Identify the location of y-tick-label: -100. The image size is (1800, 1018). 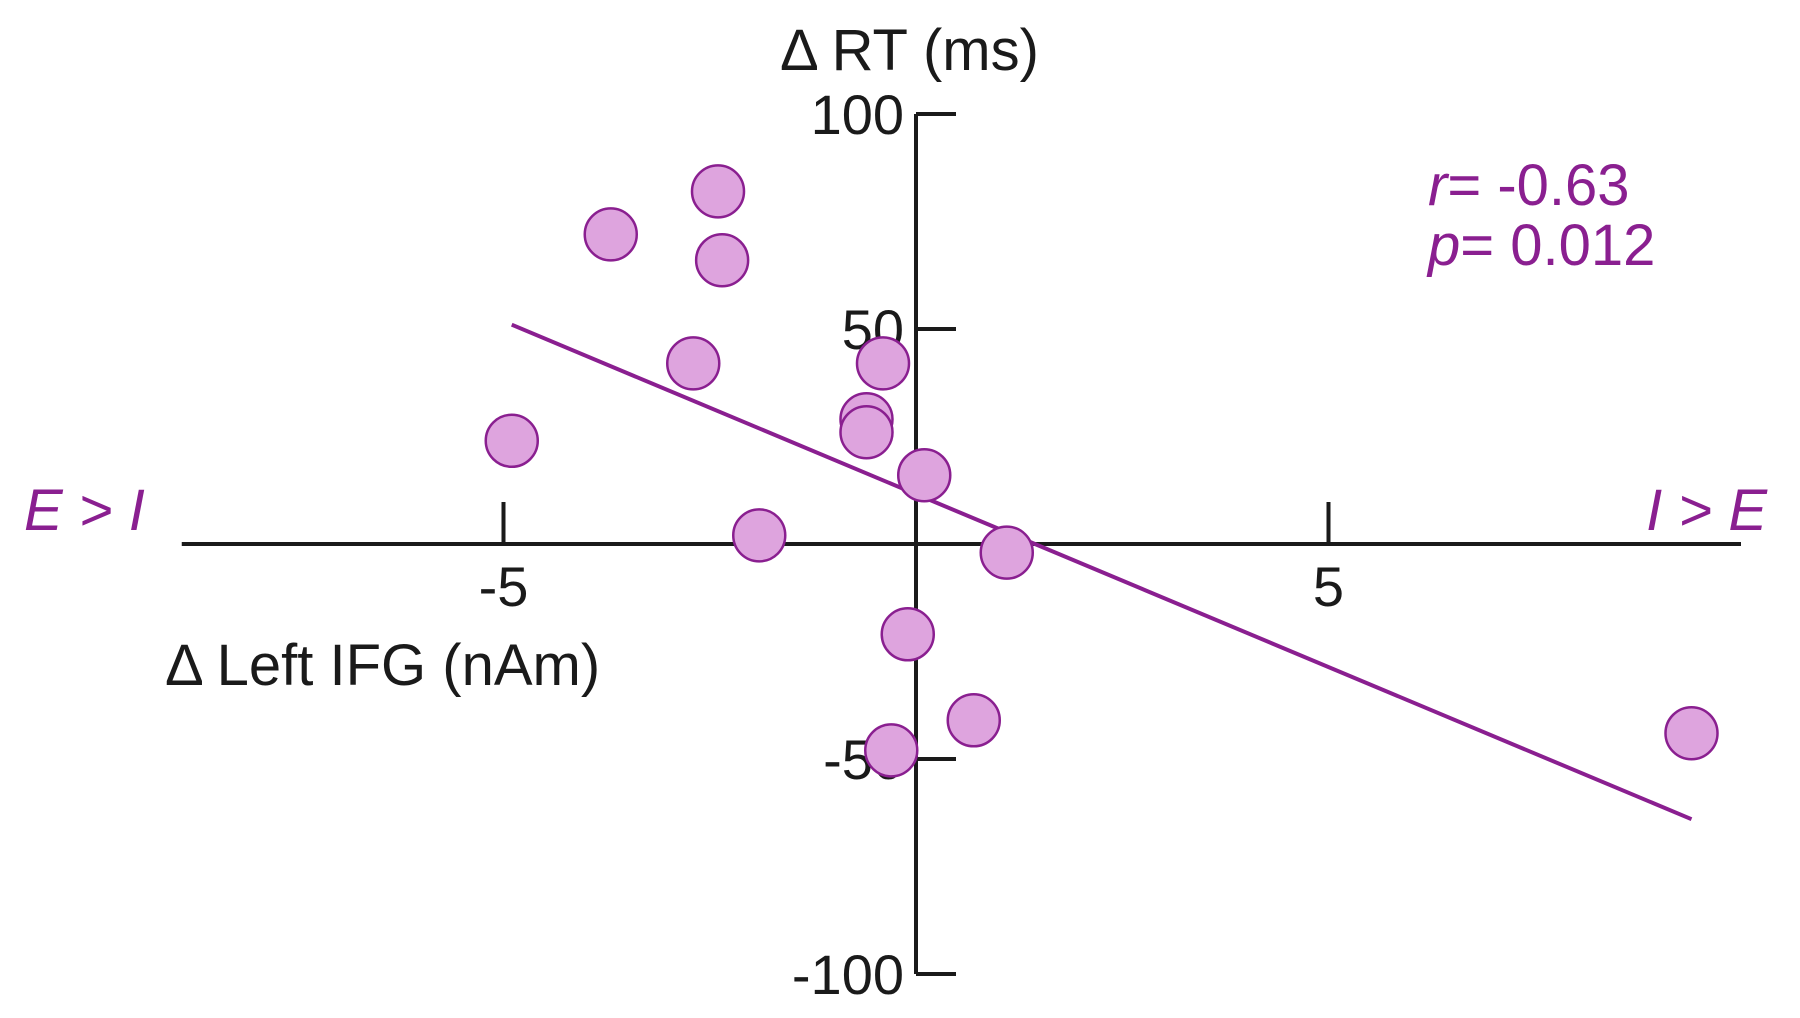
(848, 974).